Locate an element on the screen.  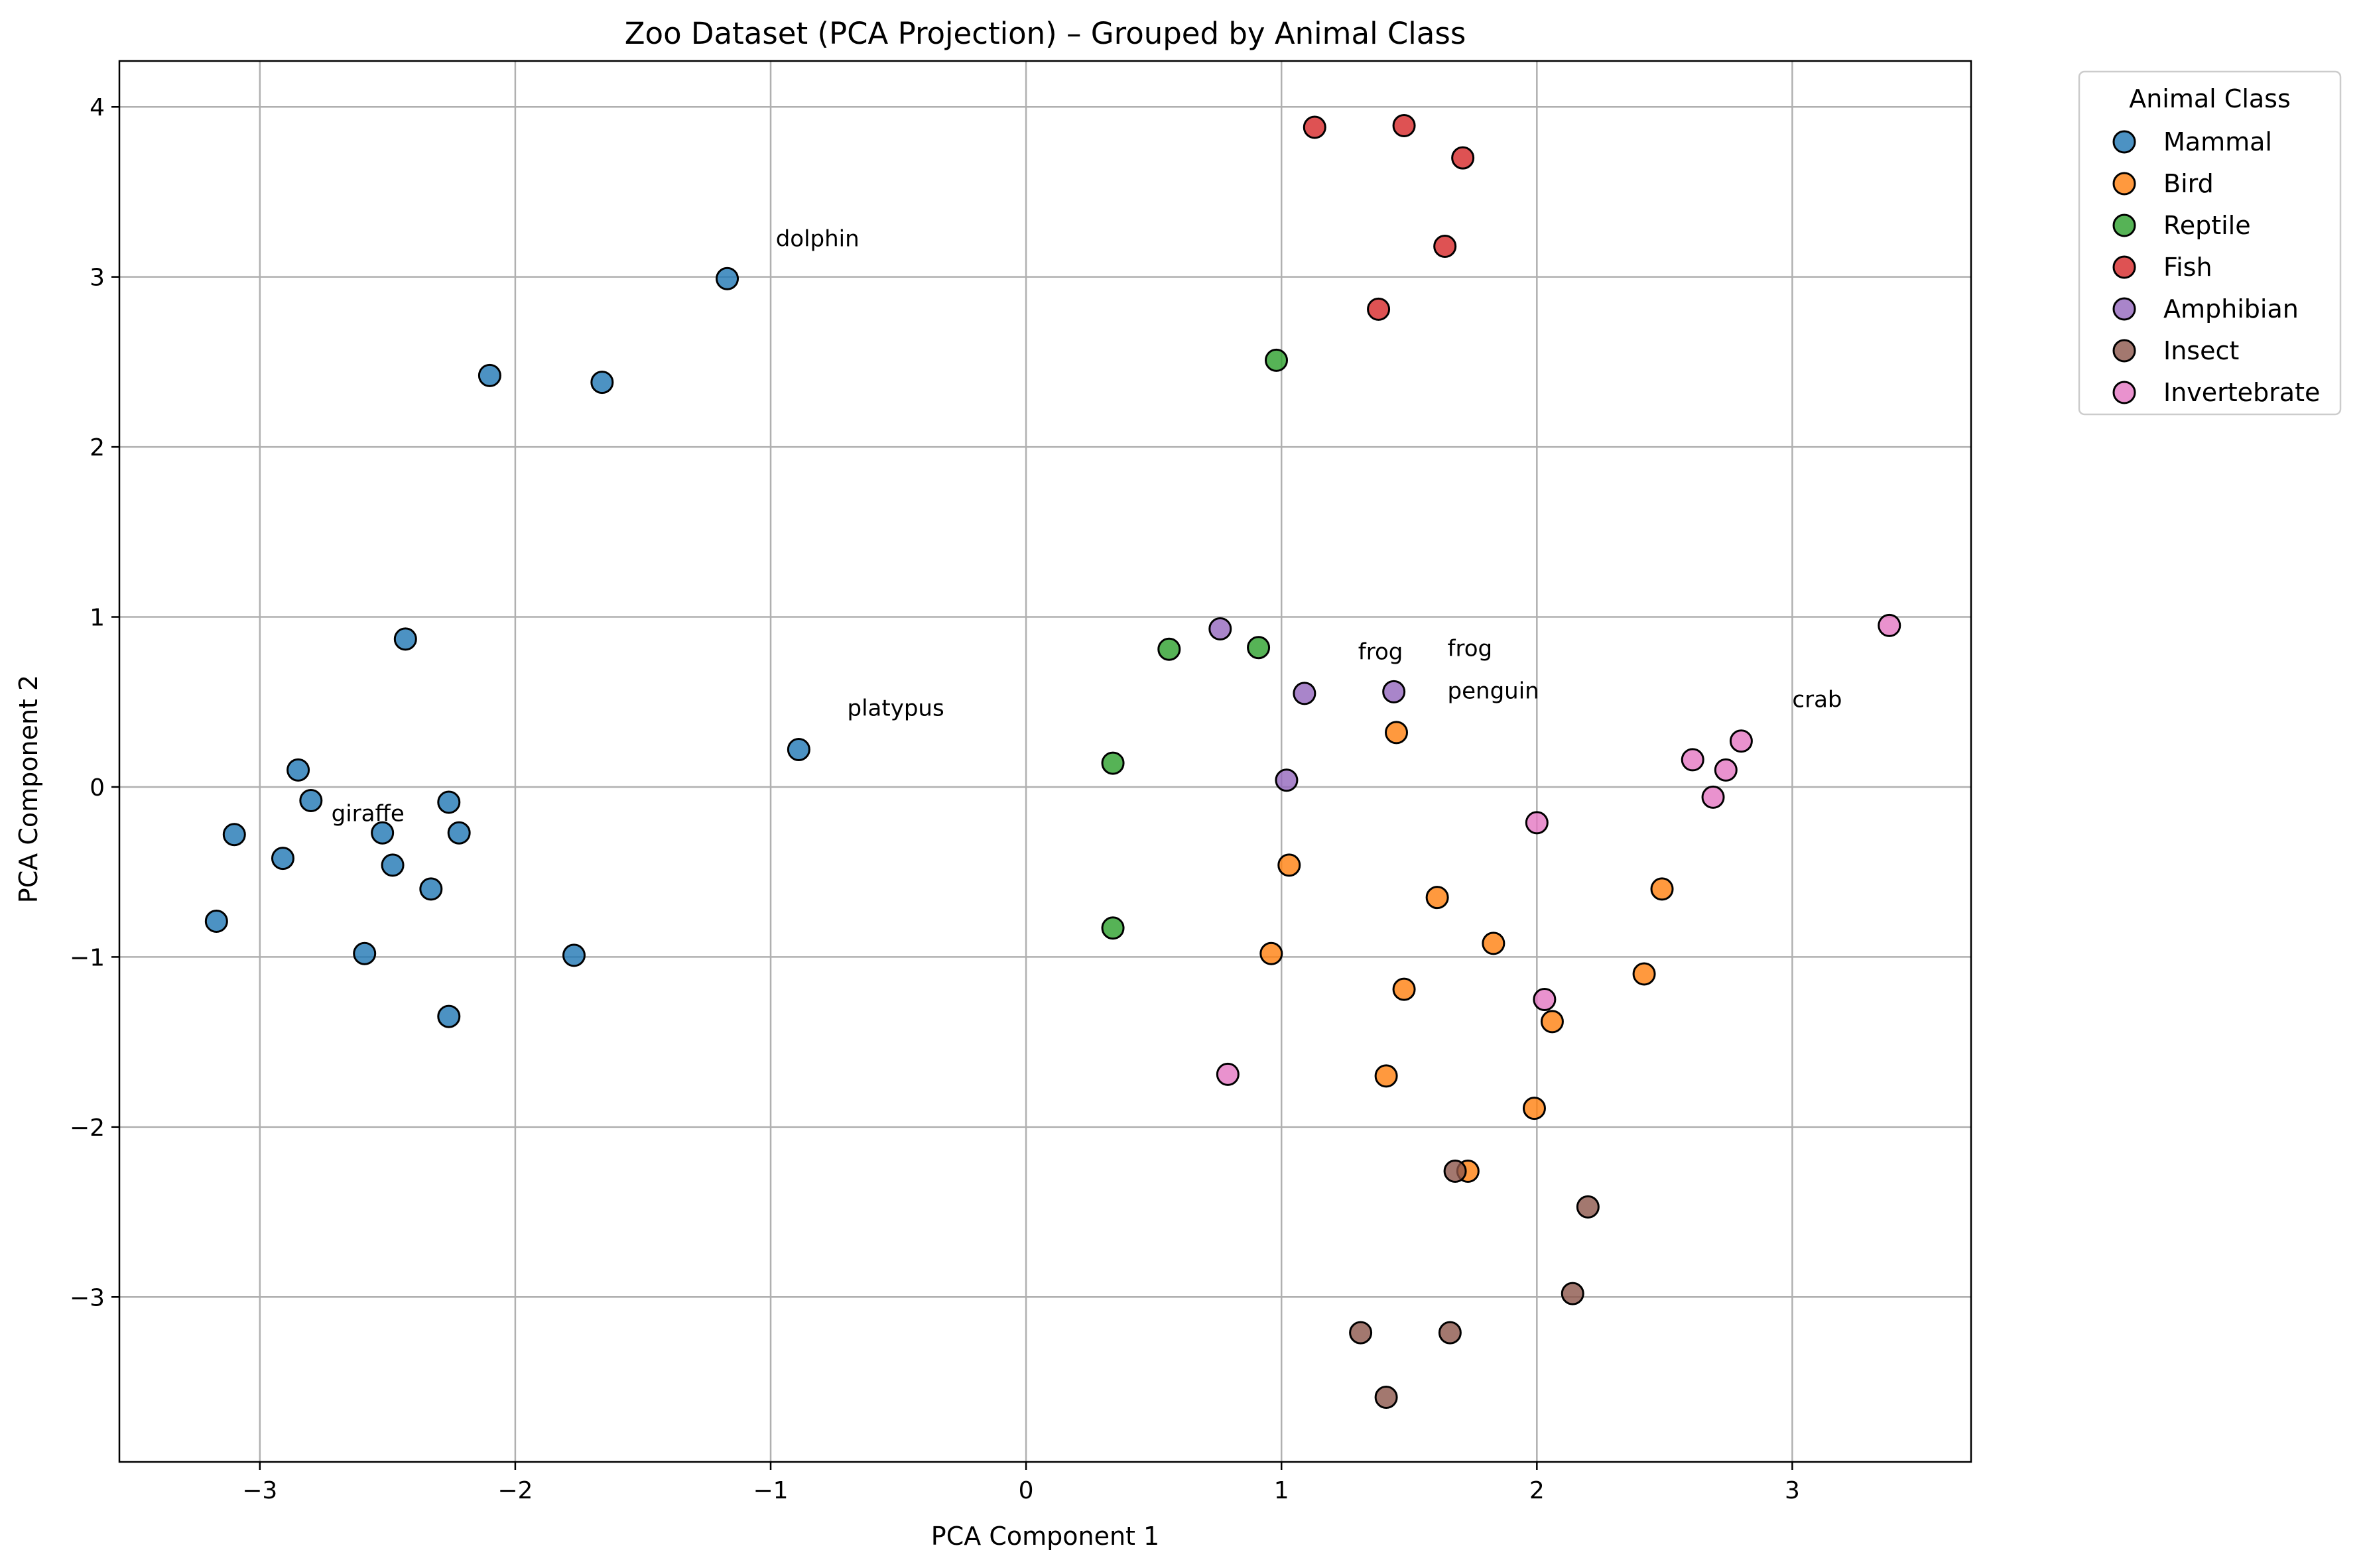
series-reptile is located at coordinates (1195, 644).